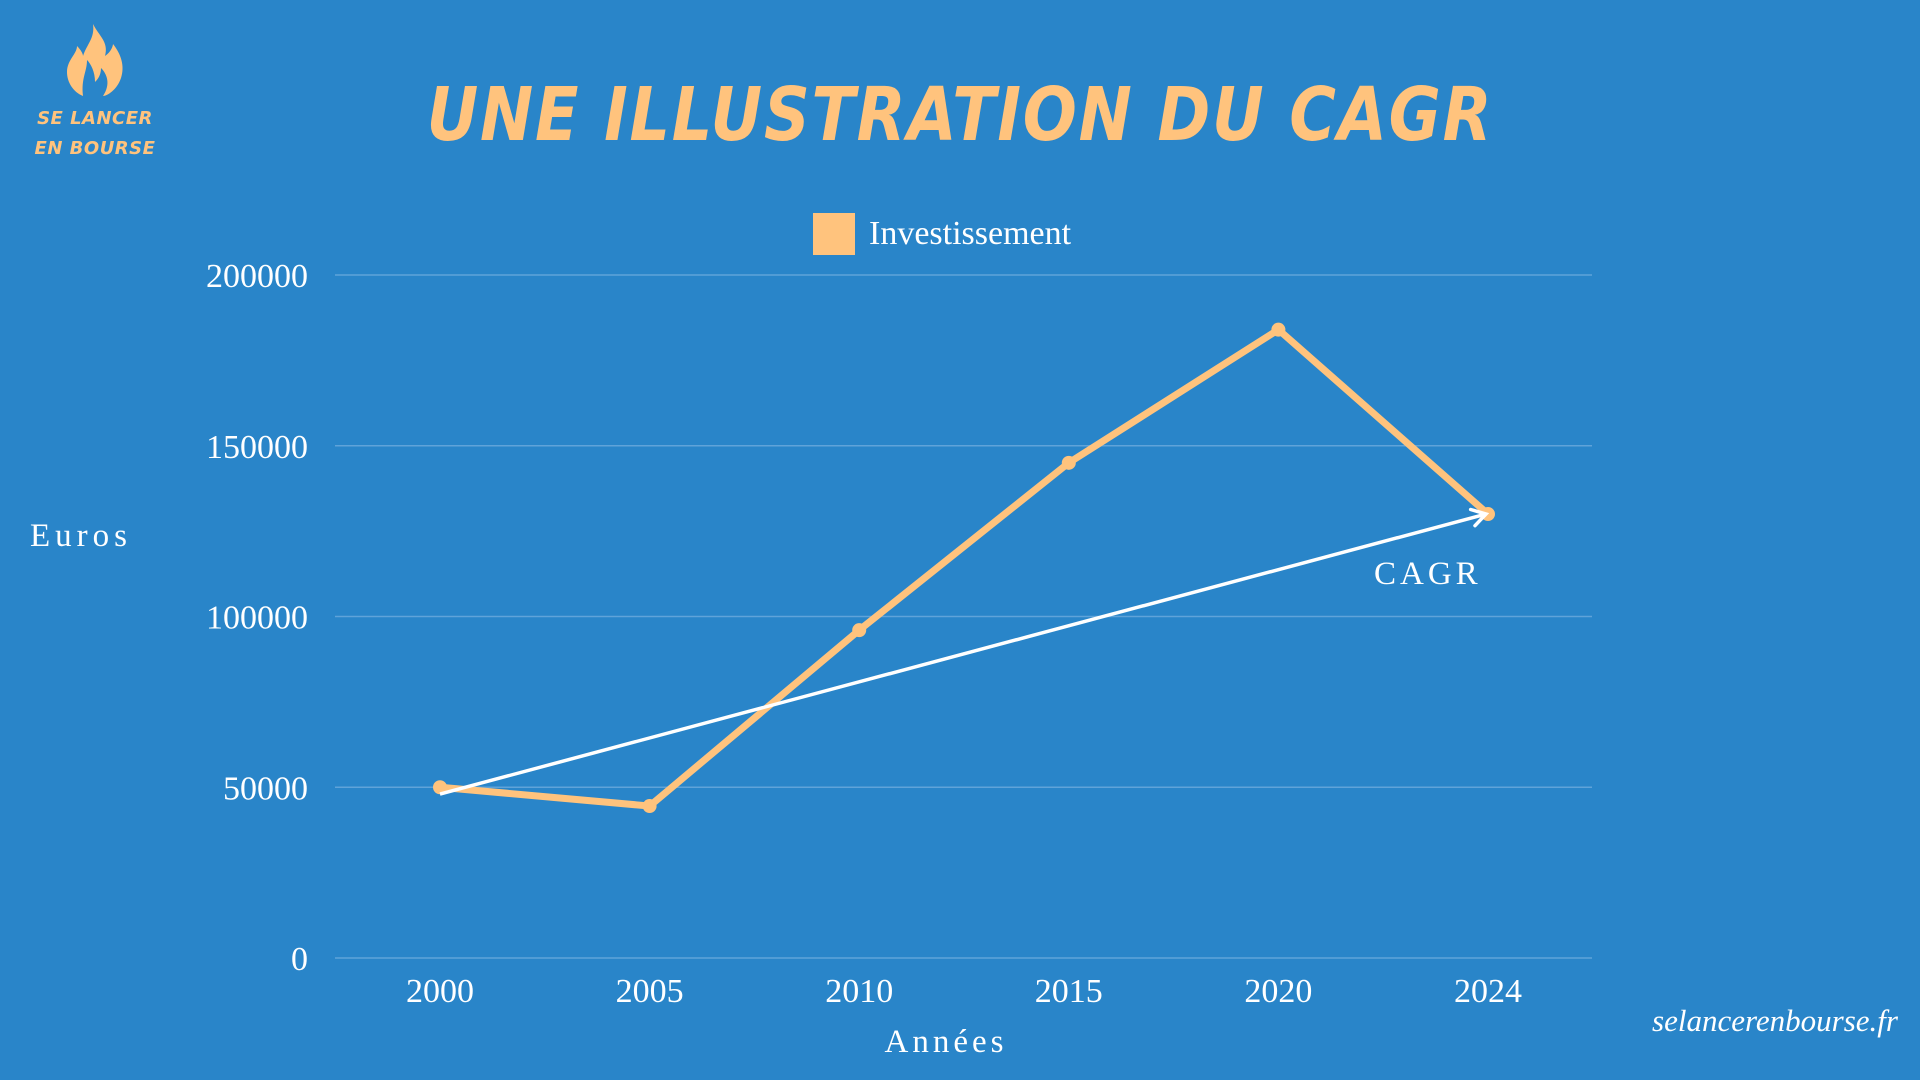  Describe the element at coordinates (257, 447) in the screenshot. I see `y-tick-label: 150000` at that location.